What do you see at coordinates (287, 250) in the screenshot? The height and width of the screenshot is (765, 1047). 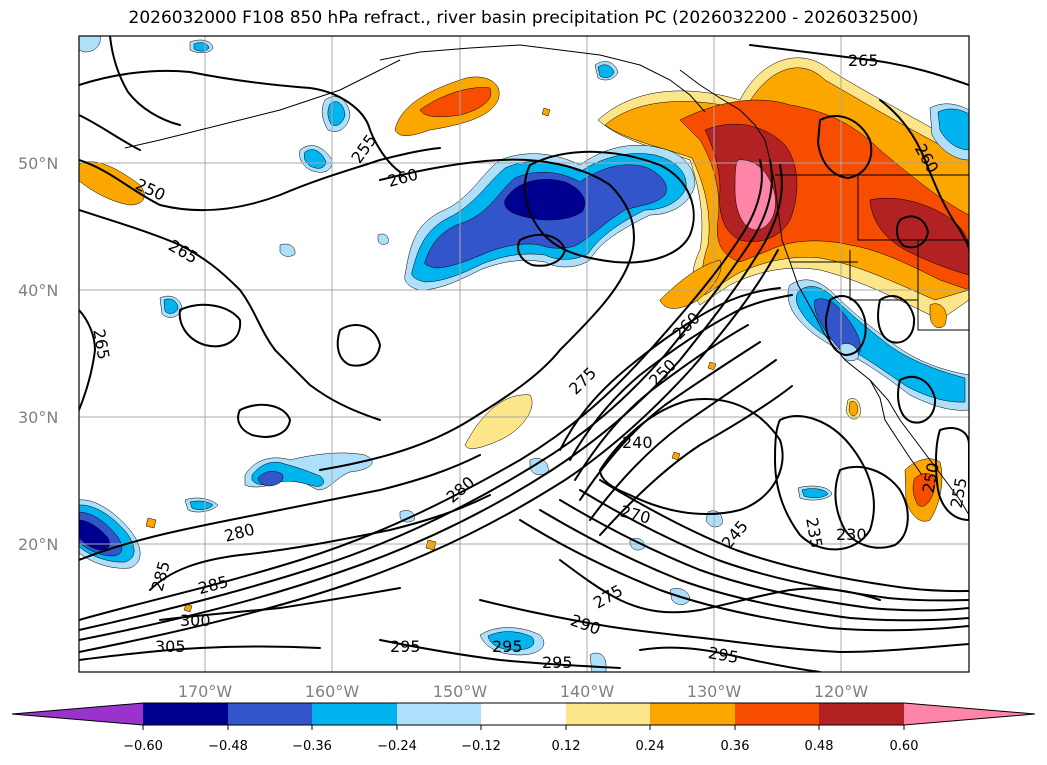 I see `neg1-region-small8` at bounding box center [287, 250].